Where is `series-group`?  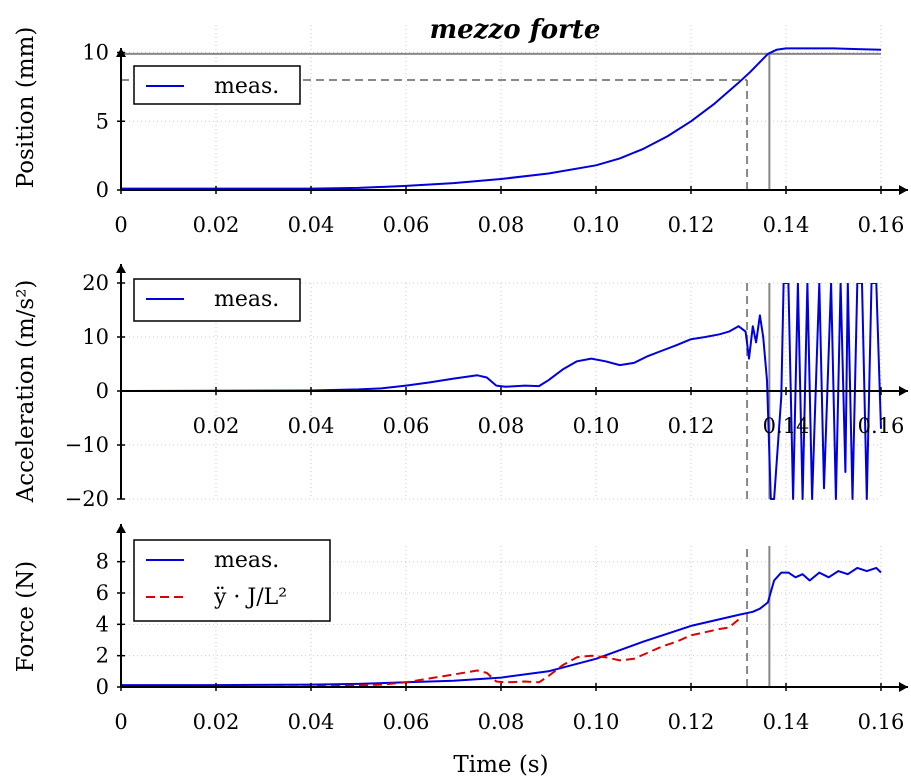 series-group is located at coordinates (501, 627).